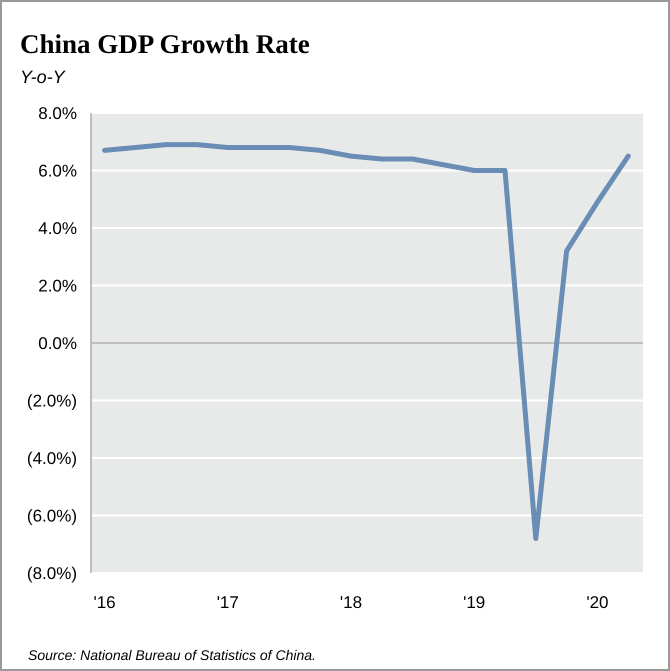 The height and width of the screenshot is (671, 670). Describe the element at coordinates (51, 516) in the screenshot. I see `y-tick-label: (6.0%)` at that location.